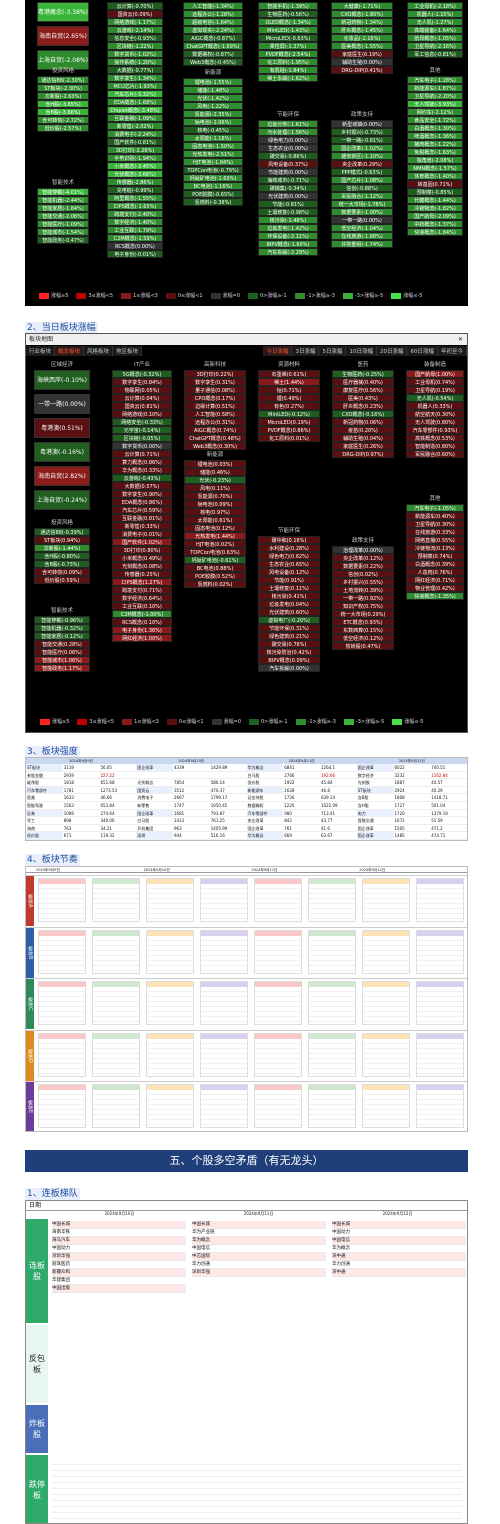 The height and width of the screenshot is (1524, 500). What do you see at coordinates (435, 532) in the screenshot?
I see `sector-cell: 在线旅游(0.33%)` at bounding box center [435, 532].